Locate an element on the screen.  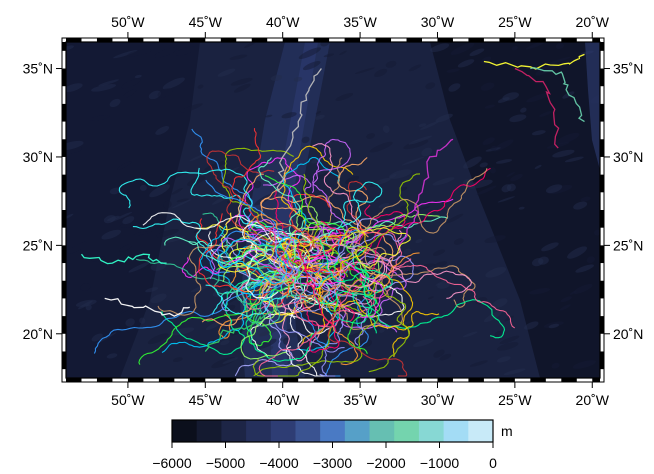
lat-label-right: 35˚N is located at coordinates (628, 69).